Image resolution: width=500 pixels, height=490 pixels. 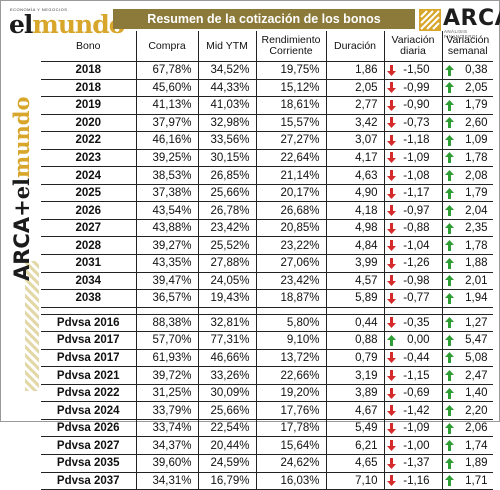 I want to click on side-brand-logo: ARCA+elmundo, so click(x=21, y=188).